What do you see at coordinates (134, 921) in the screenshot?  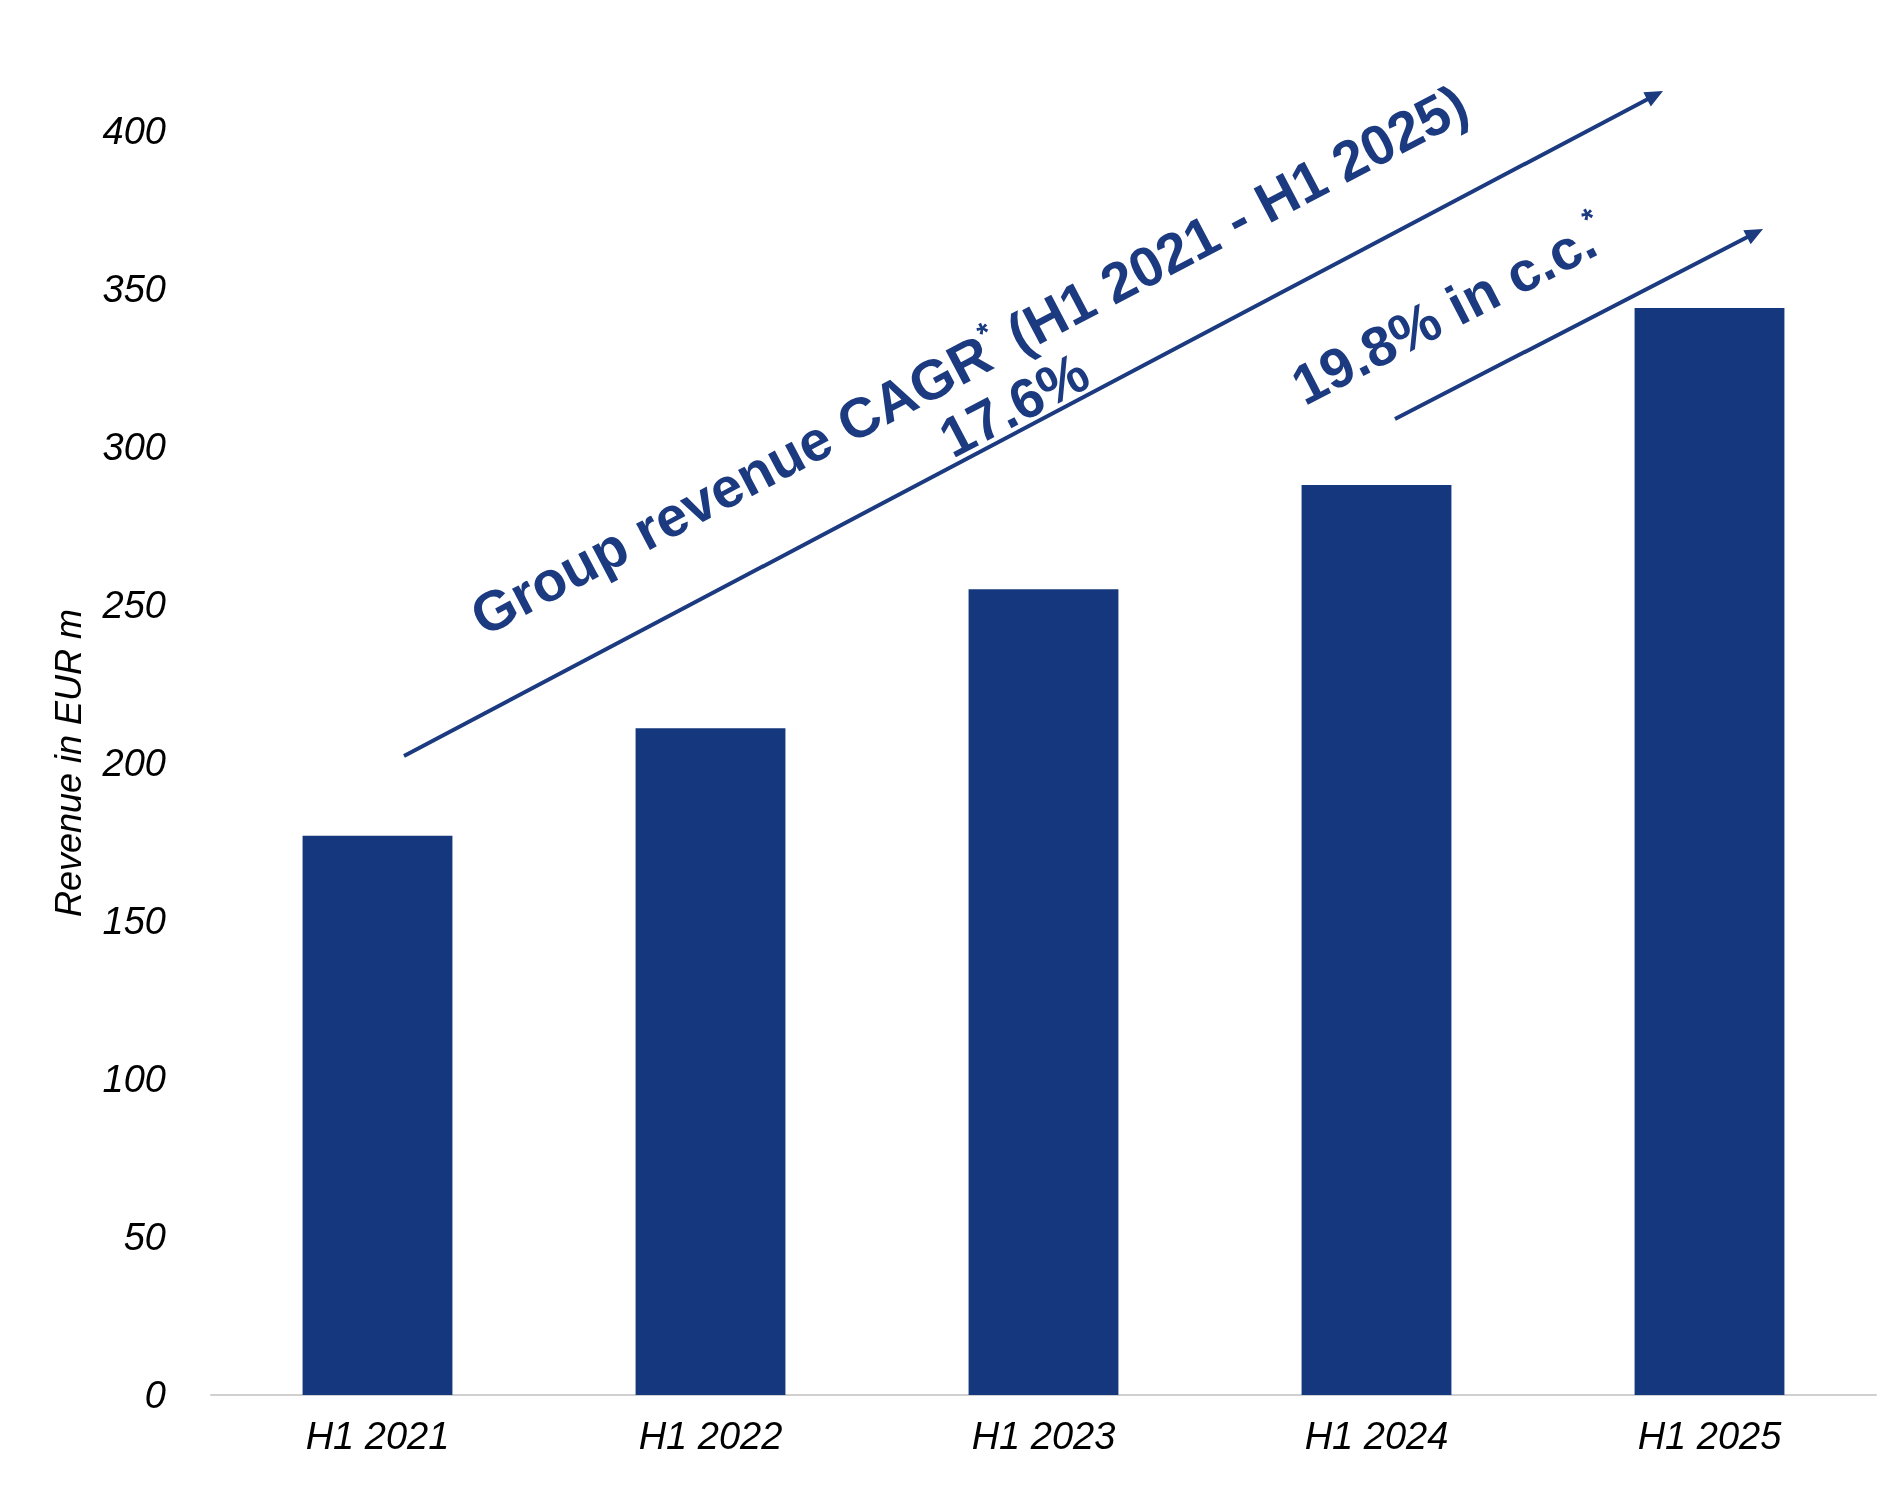 I see `y-tick-label: 150` at bounding box center [134, 921].